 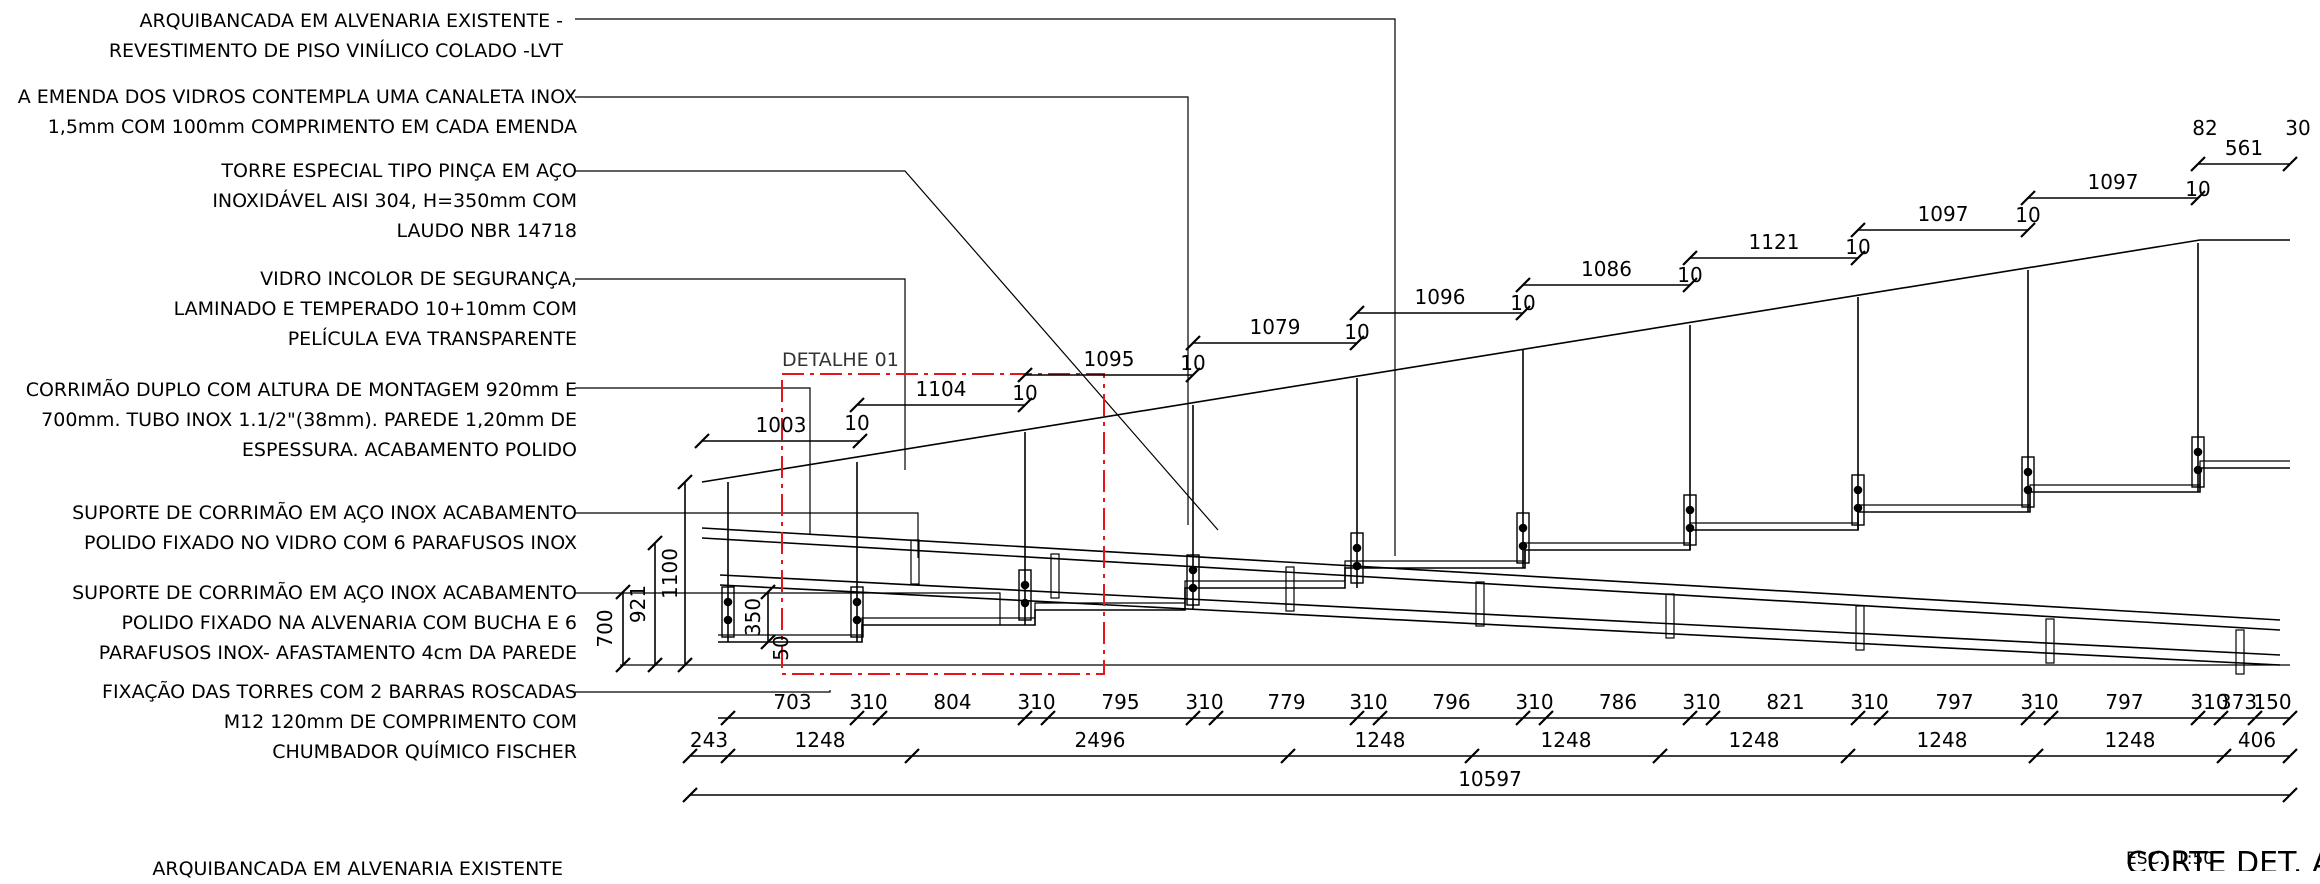 What do you see at coordinates (792, 702) in the screenshot?
I see `step-dim-label: 703` at bounding box center [792, 702].